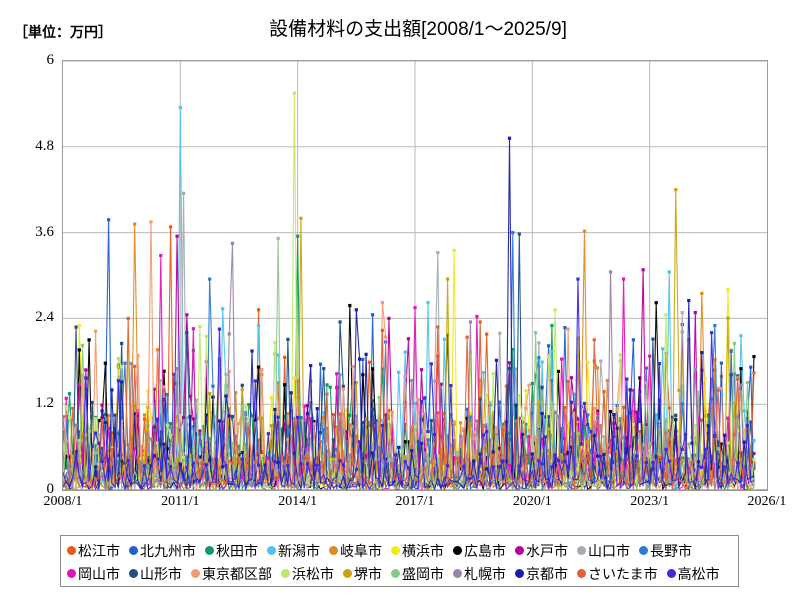 The height and width of the screenshot is (600, 800). I want to click on y-tick-label: 3.6, so click(44, 231).